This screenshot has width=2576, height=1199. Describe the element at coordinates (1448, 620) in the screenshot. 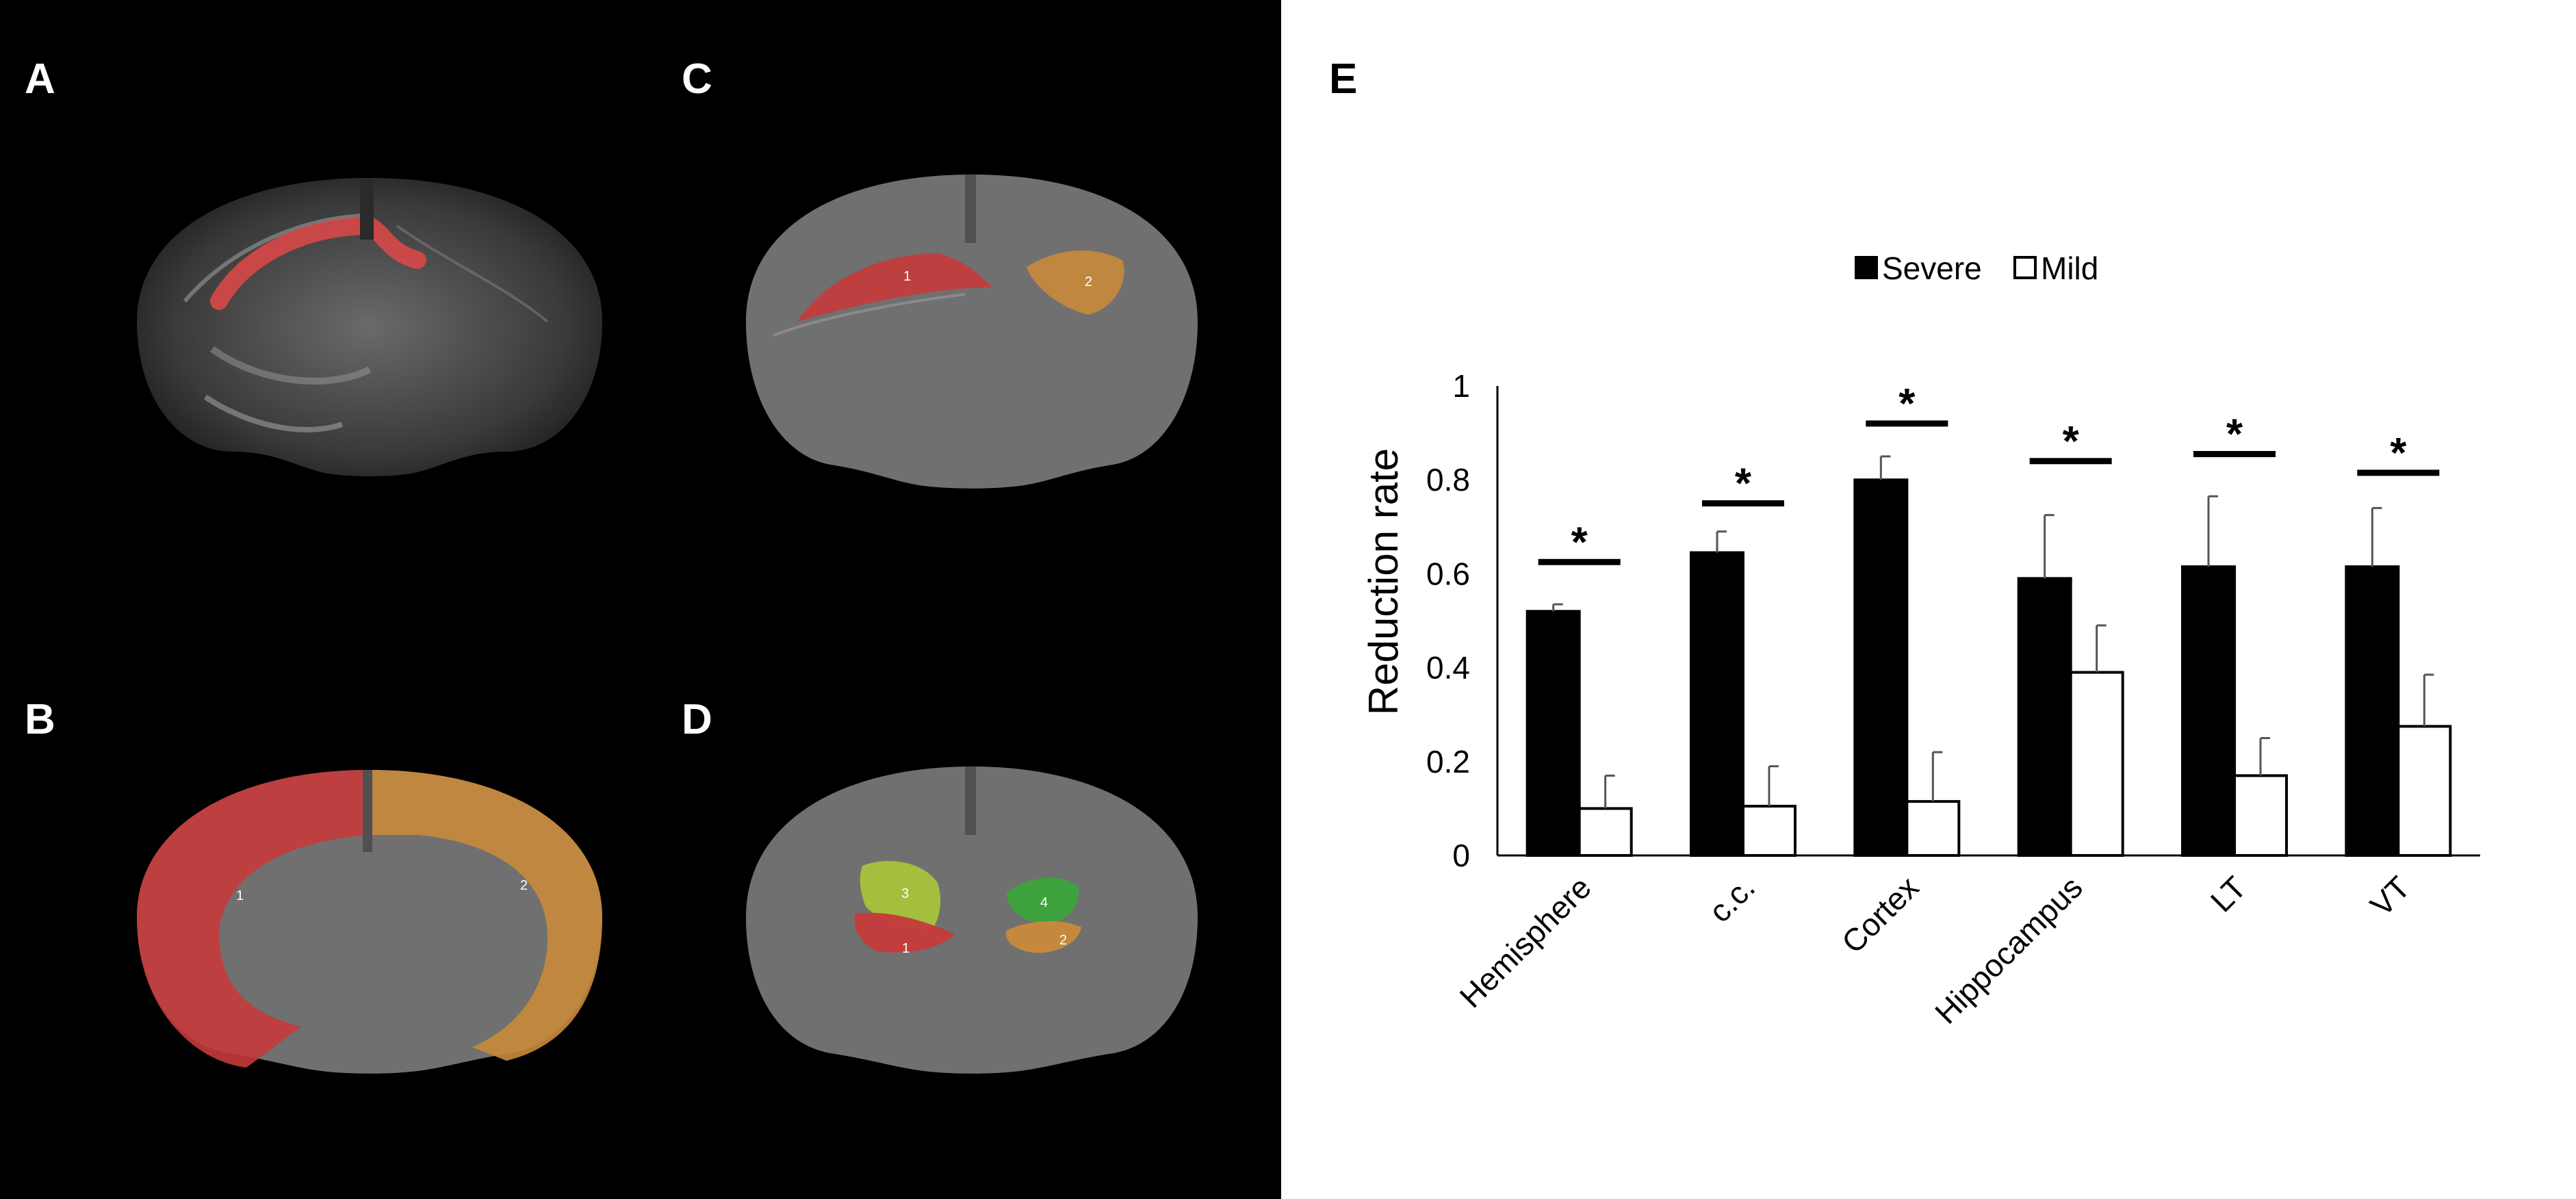

I see `y-ticks: 0 0.2 0.4 0.6 0.8 1` at that location.